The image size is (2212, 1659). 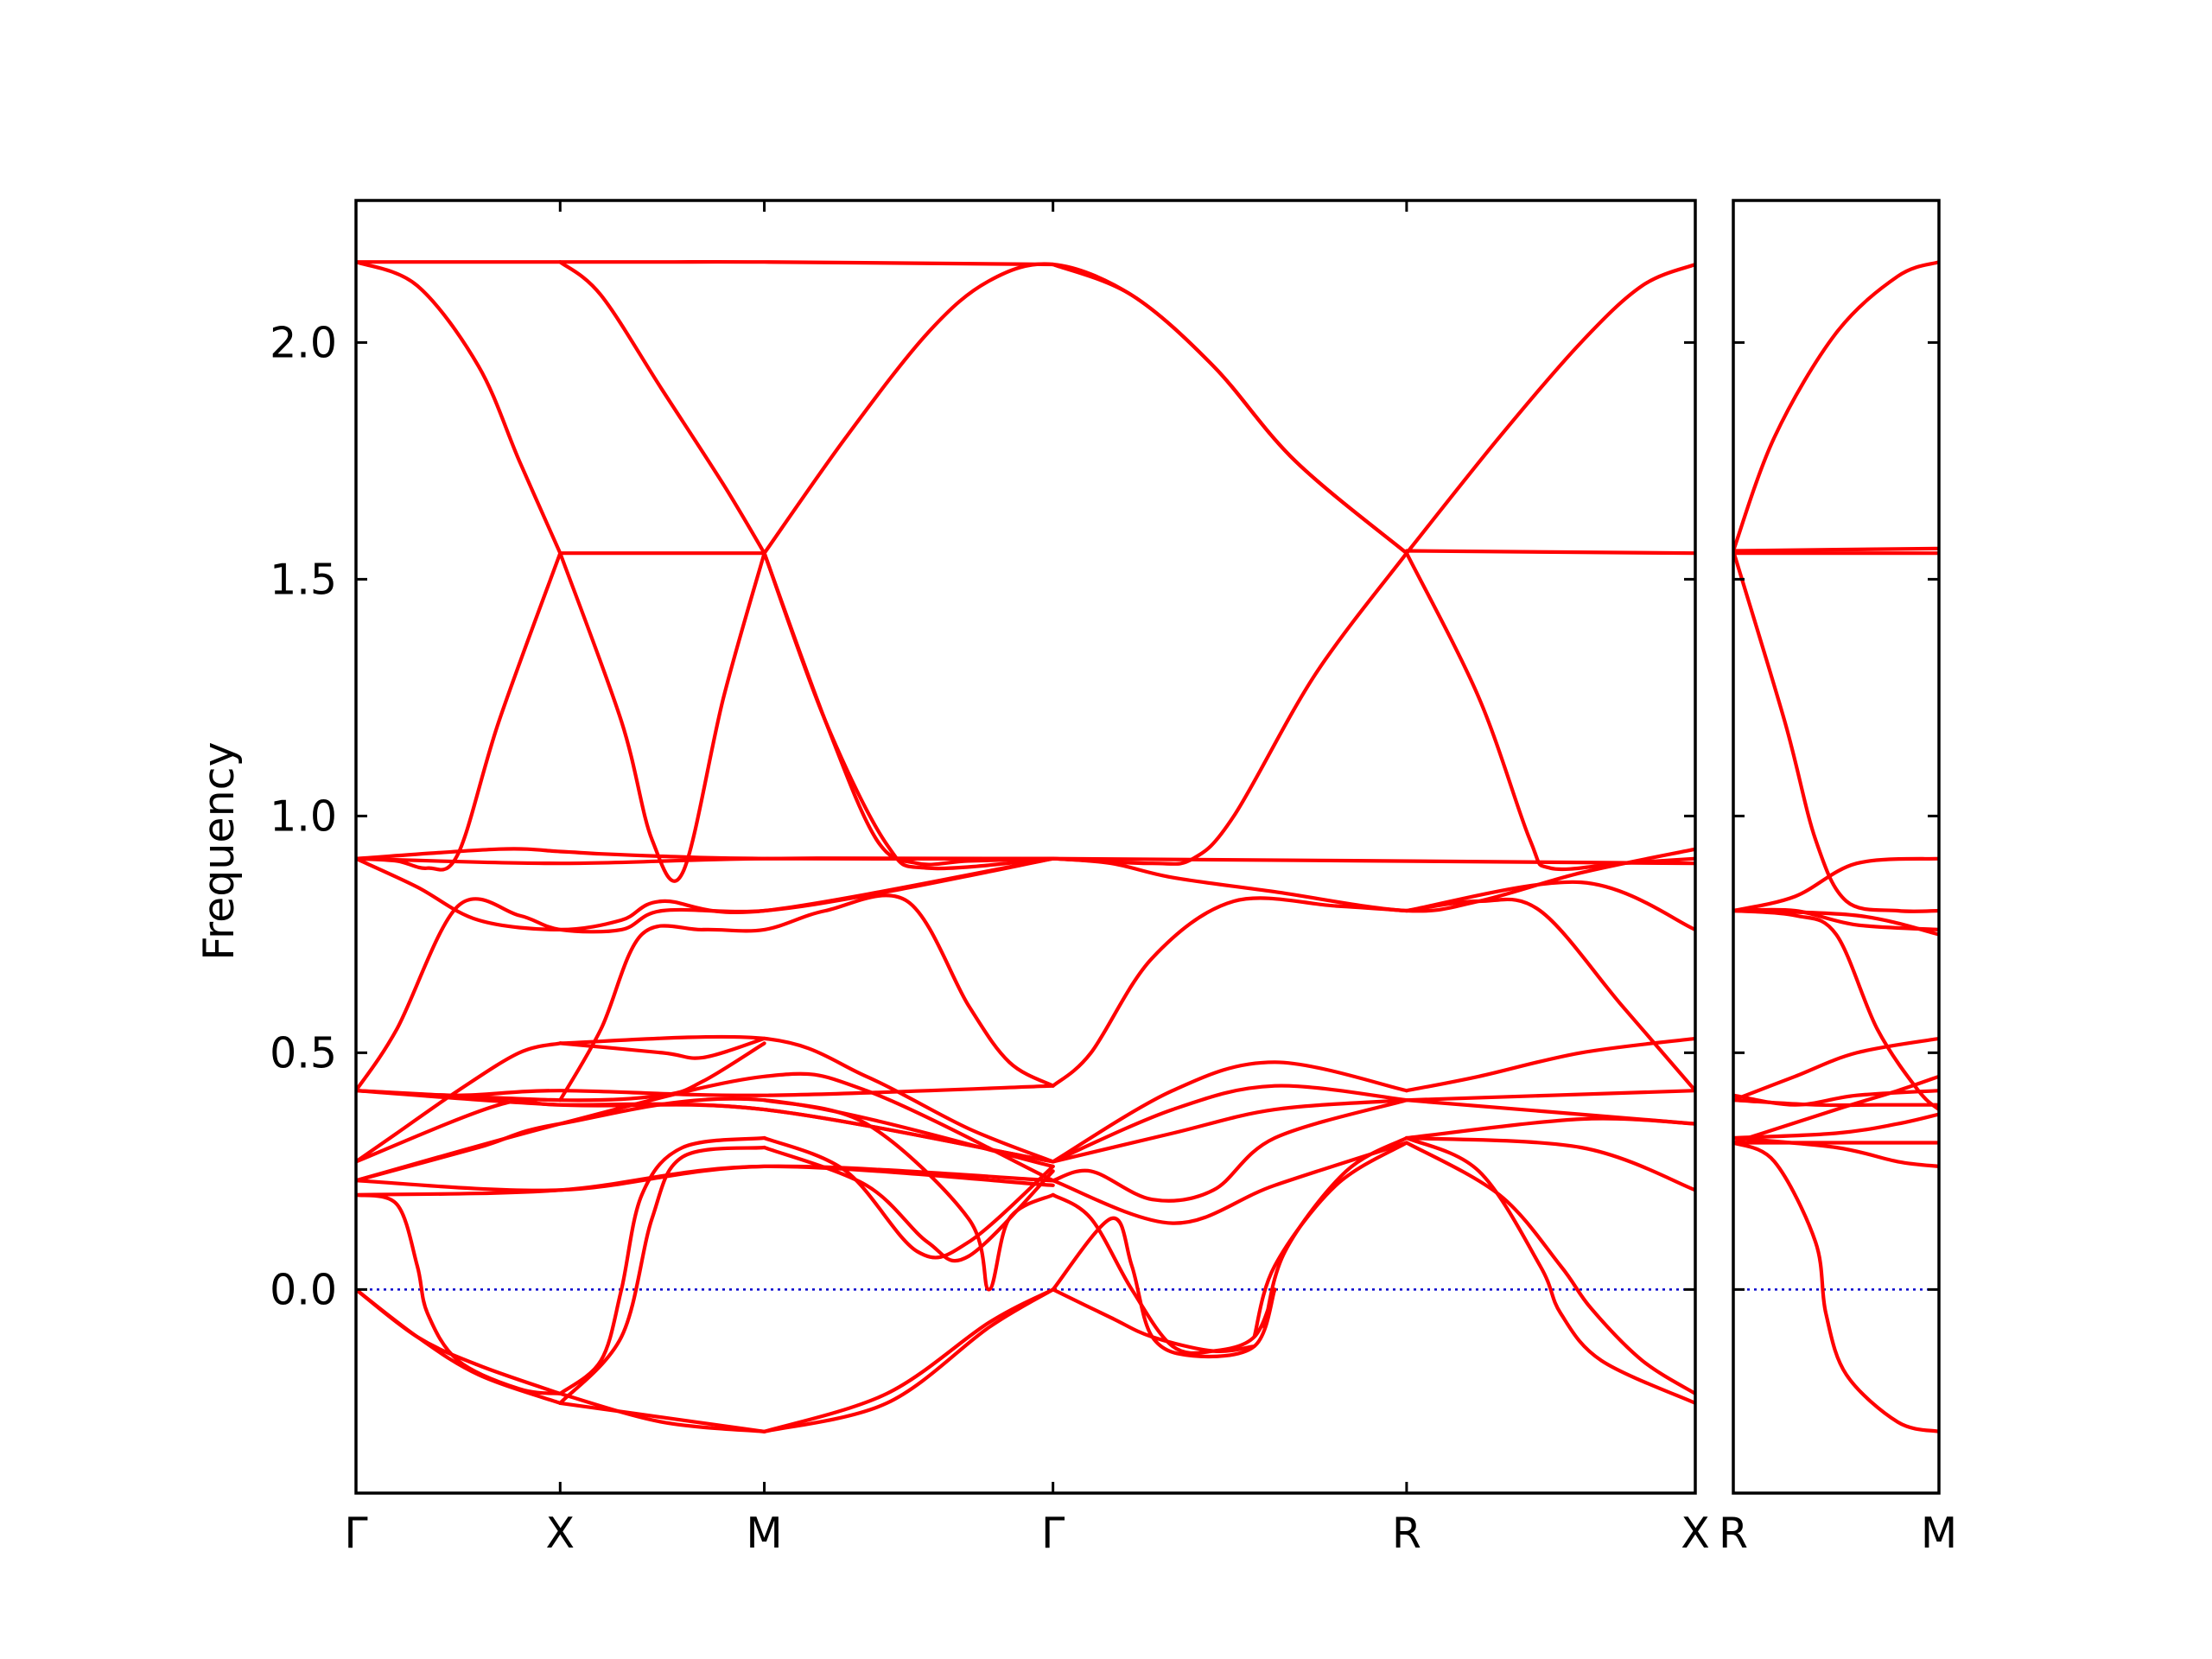 What do you see at coordinates (303, 1289) in the screenshot?
I see `y-tick-label: 0.0` at bounding box center [303, 1289].